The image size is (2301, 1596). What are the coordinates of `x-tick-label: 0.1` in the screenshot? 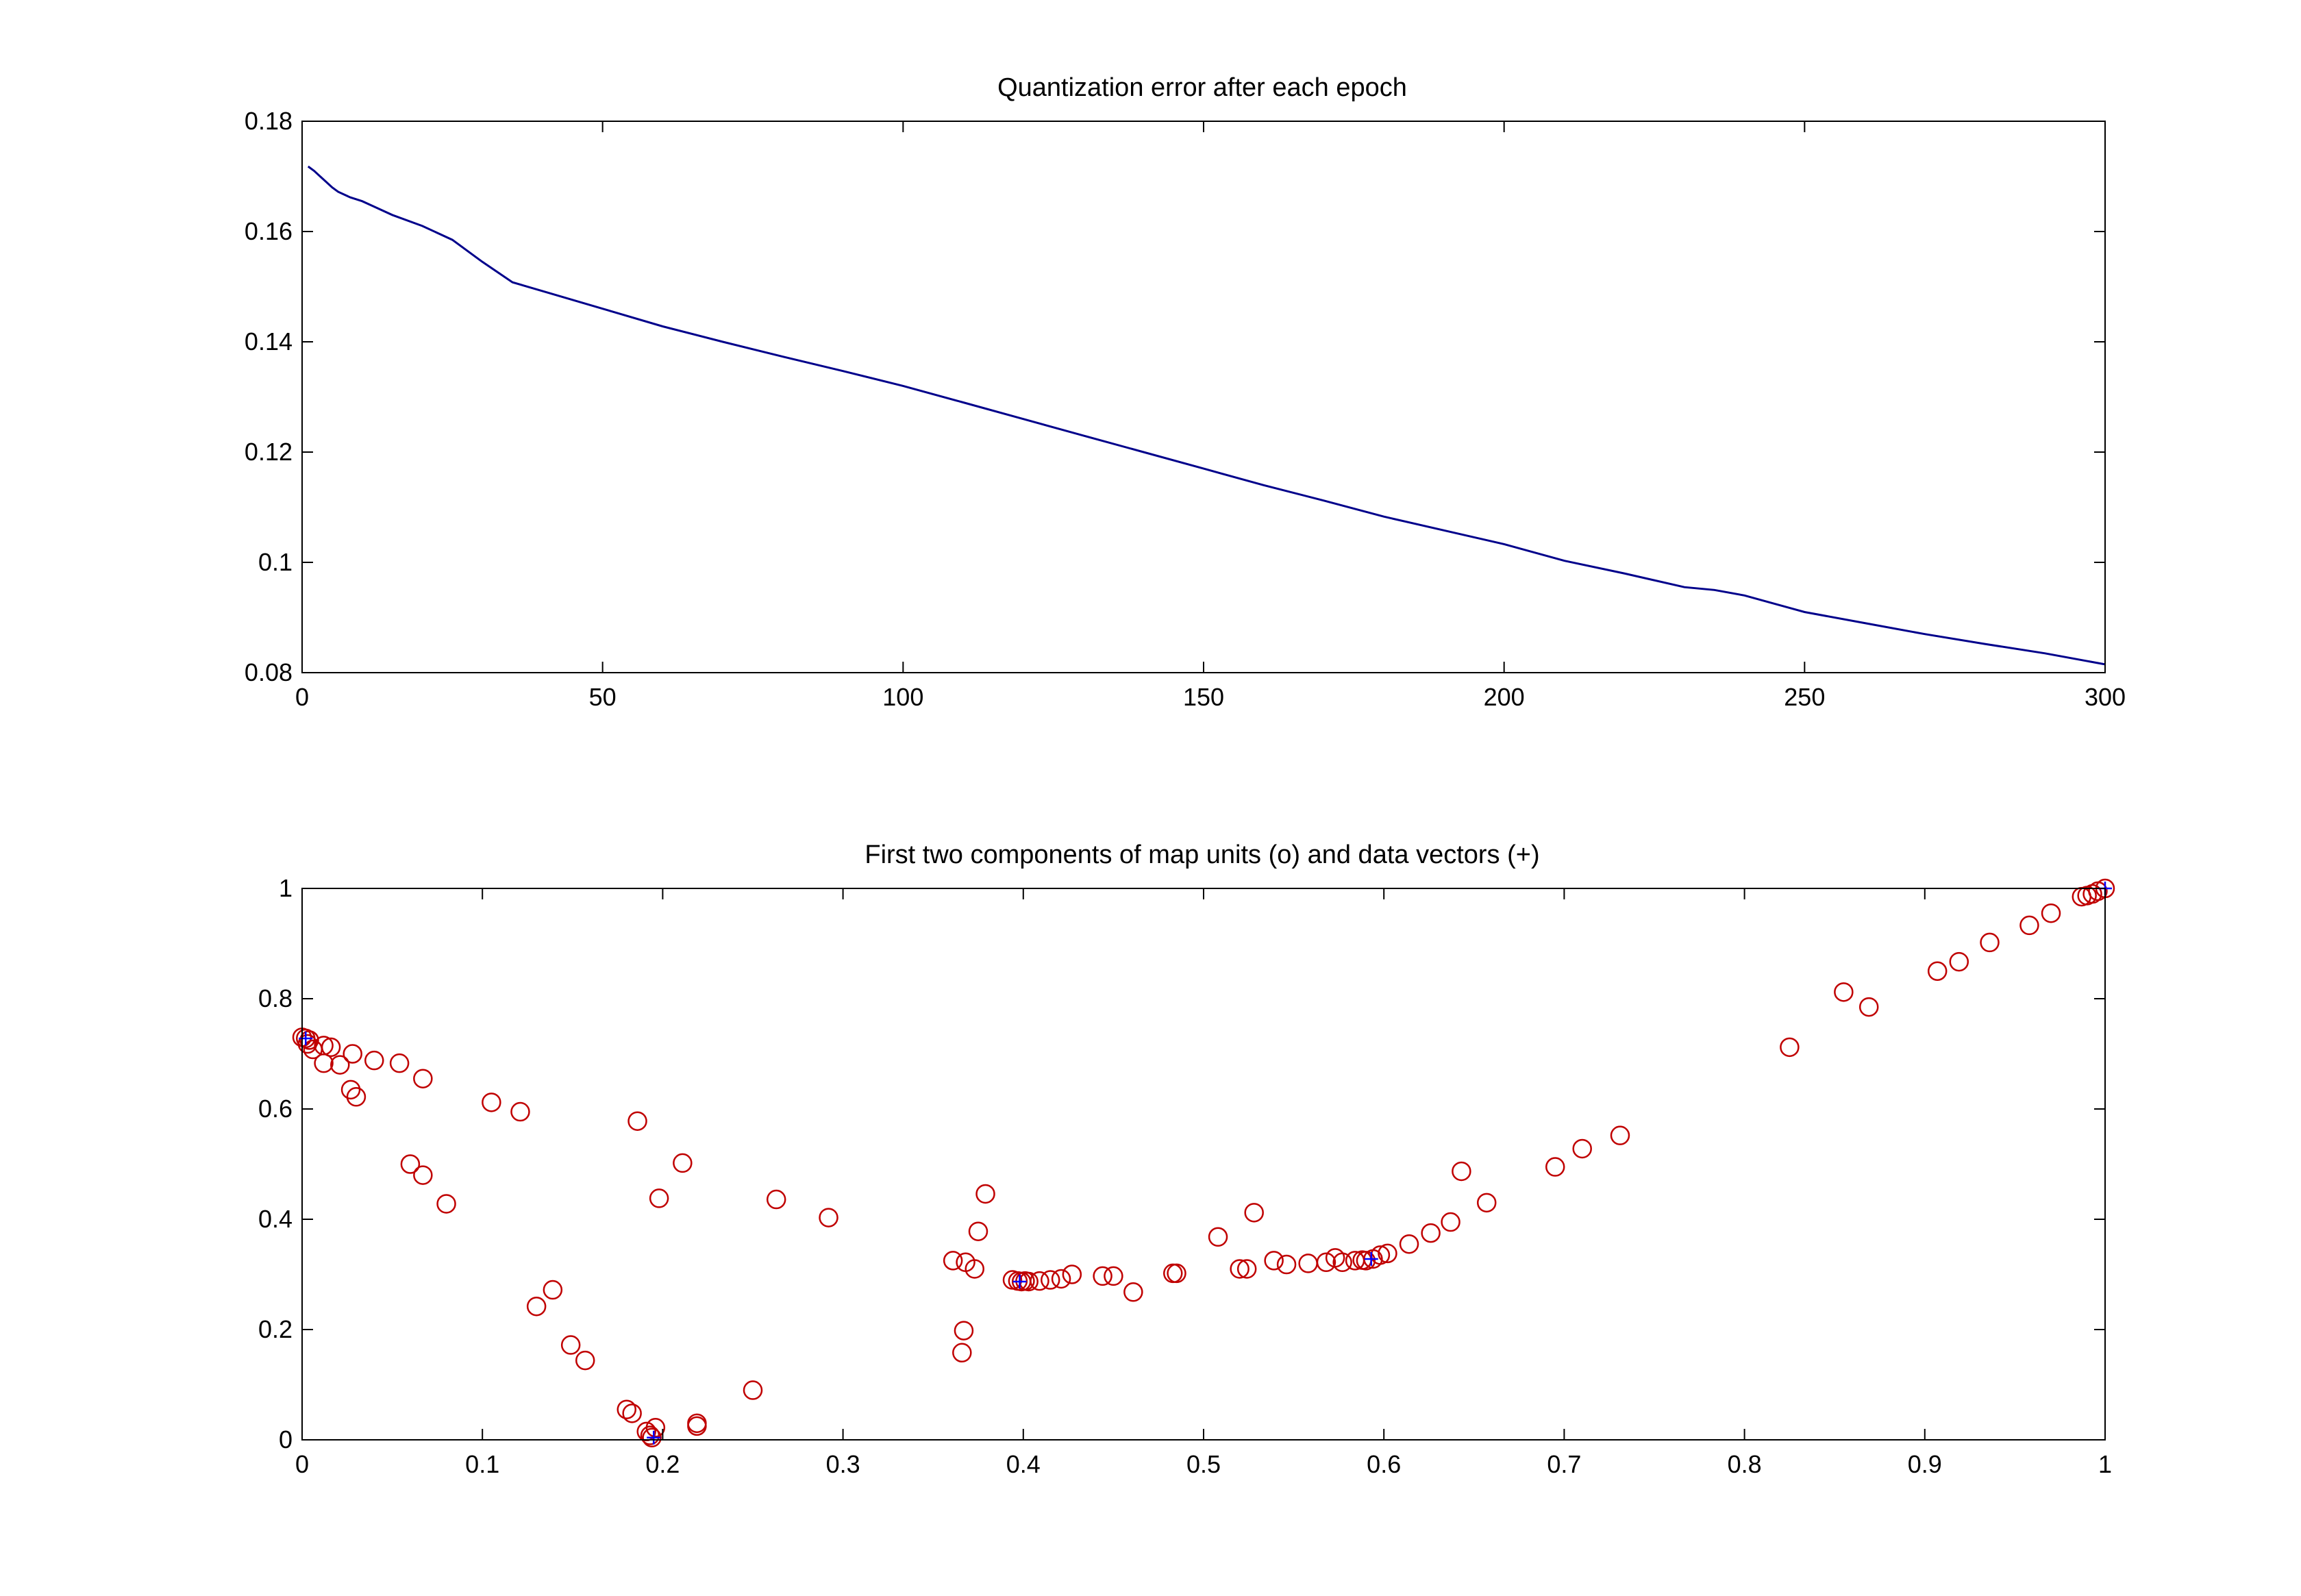 It's located at (482, 1464).